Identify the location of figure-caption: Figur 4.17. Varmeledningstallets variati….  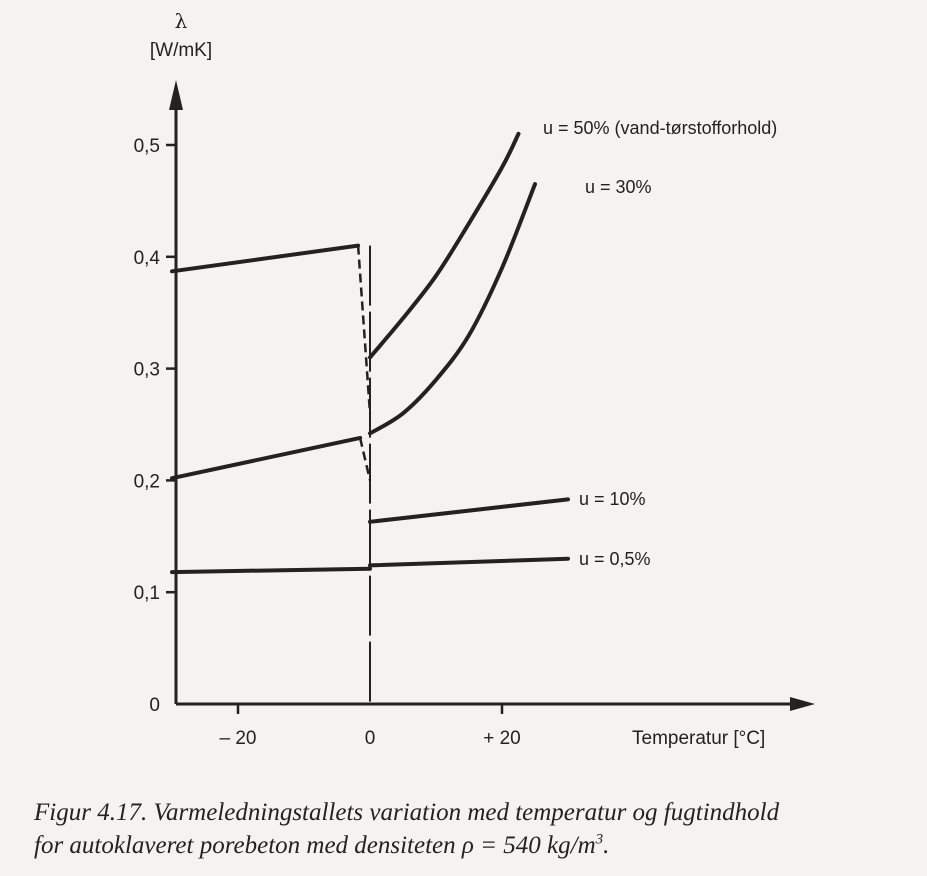
(474, 829).